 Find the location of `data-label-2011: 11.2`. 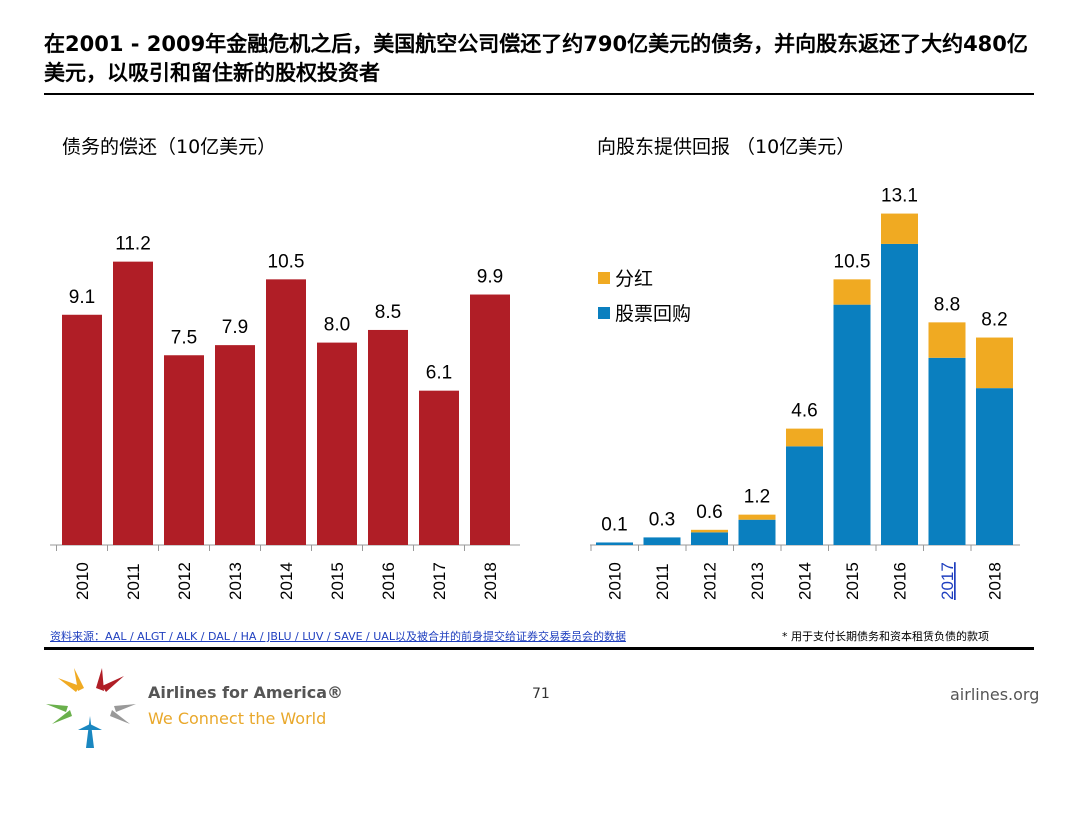

data-label-2011: 11.2 is located at coordinates (133, 244).